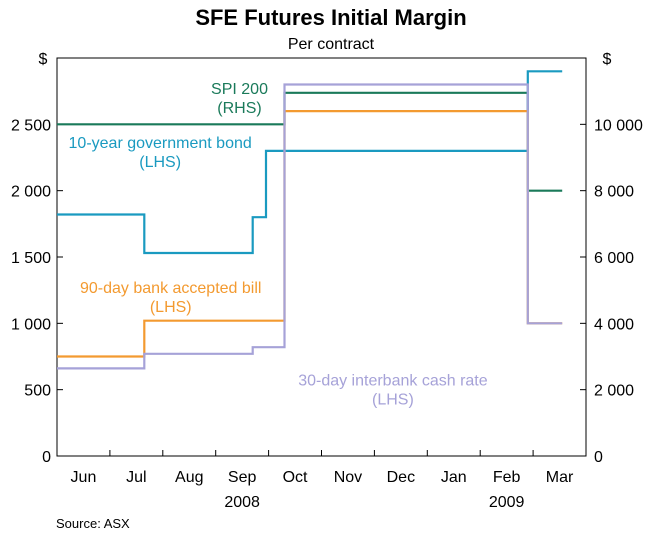 The image size is (663, 536). Describe the element at coordinates (560, 477) in the screenshot. I see `x-month-label: Mar` at that location.